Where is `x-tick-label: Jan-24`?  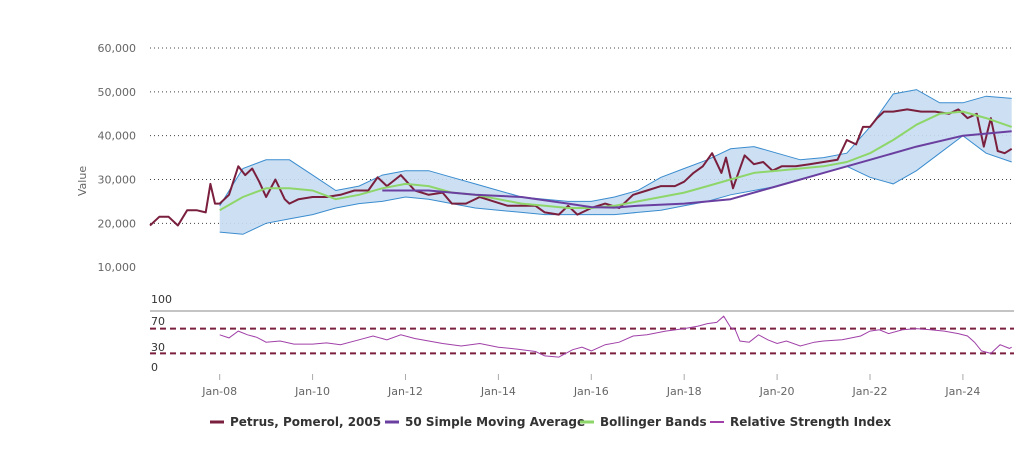
x-tick-label: Jan-24 is located at coordinates (962, 391).